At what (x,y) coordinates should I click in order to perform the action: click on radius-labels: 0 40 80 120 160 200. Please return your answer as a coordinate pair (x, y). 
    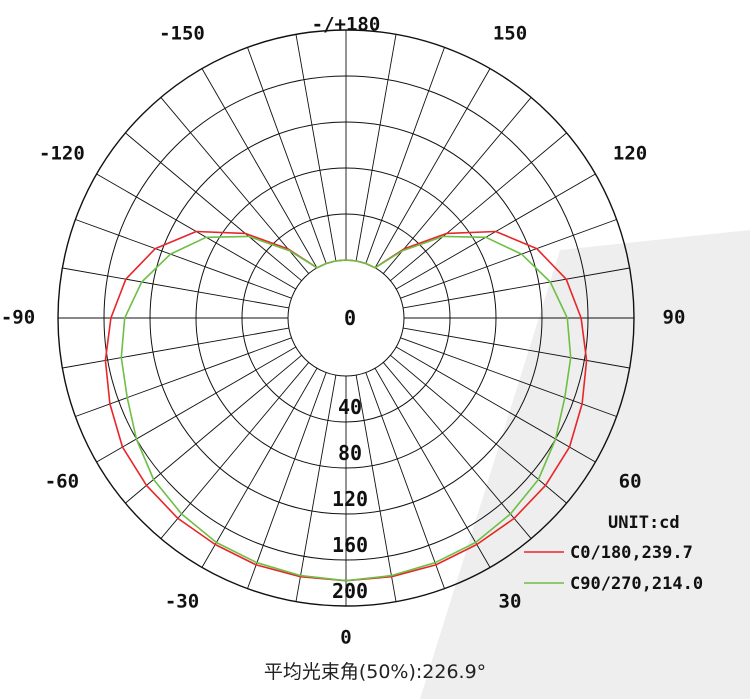
    Looking at the image, I should click on (350, 454).